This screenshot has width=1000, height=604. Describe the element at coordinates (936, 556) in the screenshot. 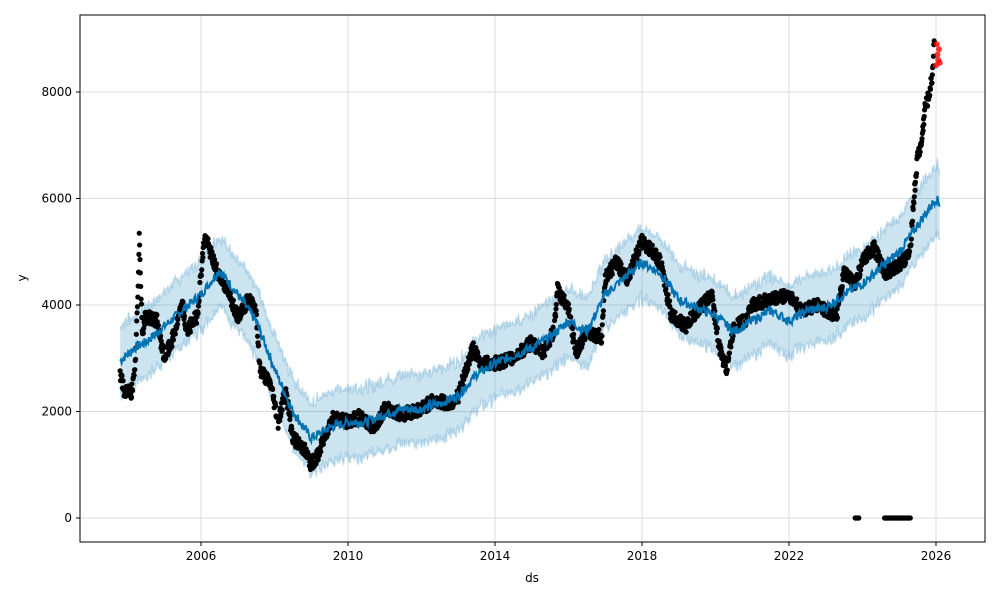

I see `x-tick-label: 2026` at that location.